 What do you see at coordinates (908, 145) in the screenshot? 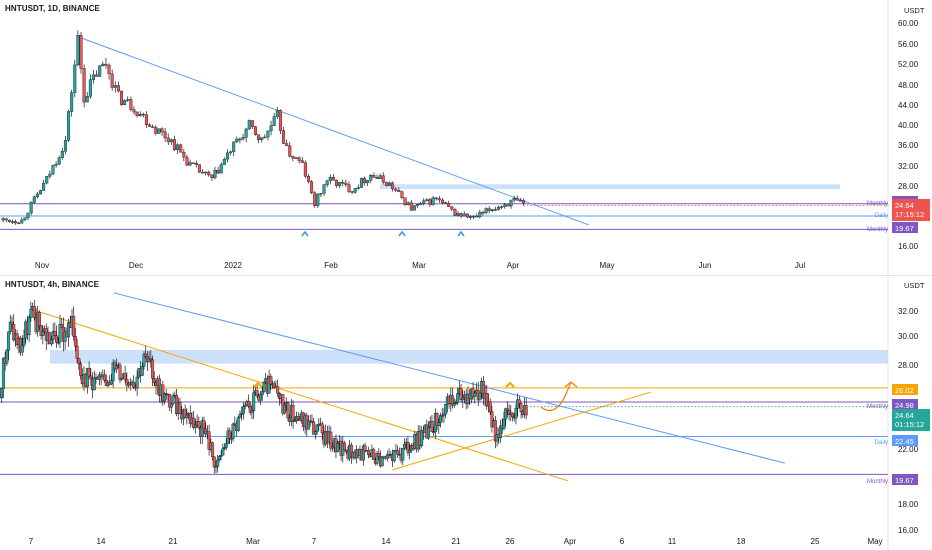
I see `y-tick-label: 36.00` at bounding box center [908, 145].